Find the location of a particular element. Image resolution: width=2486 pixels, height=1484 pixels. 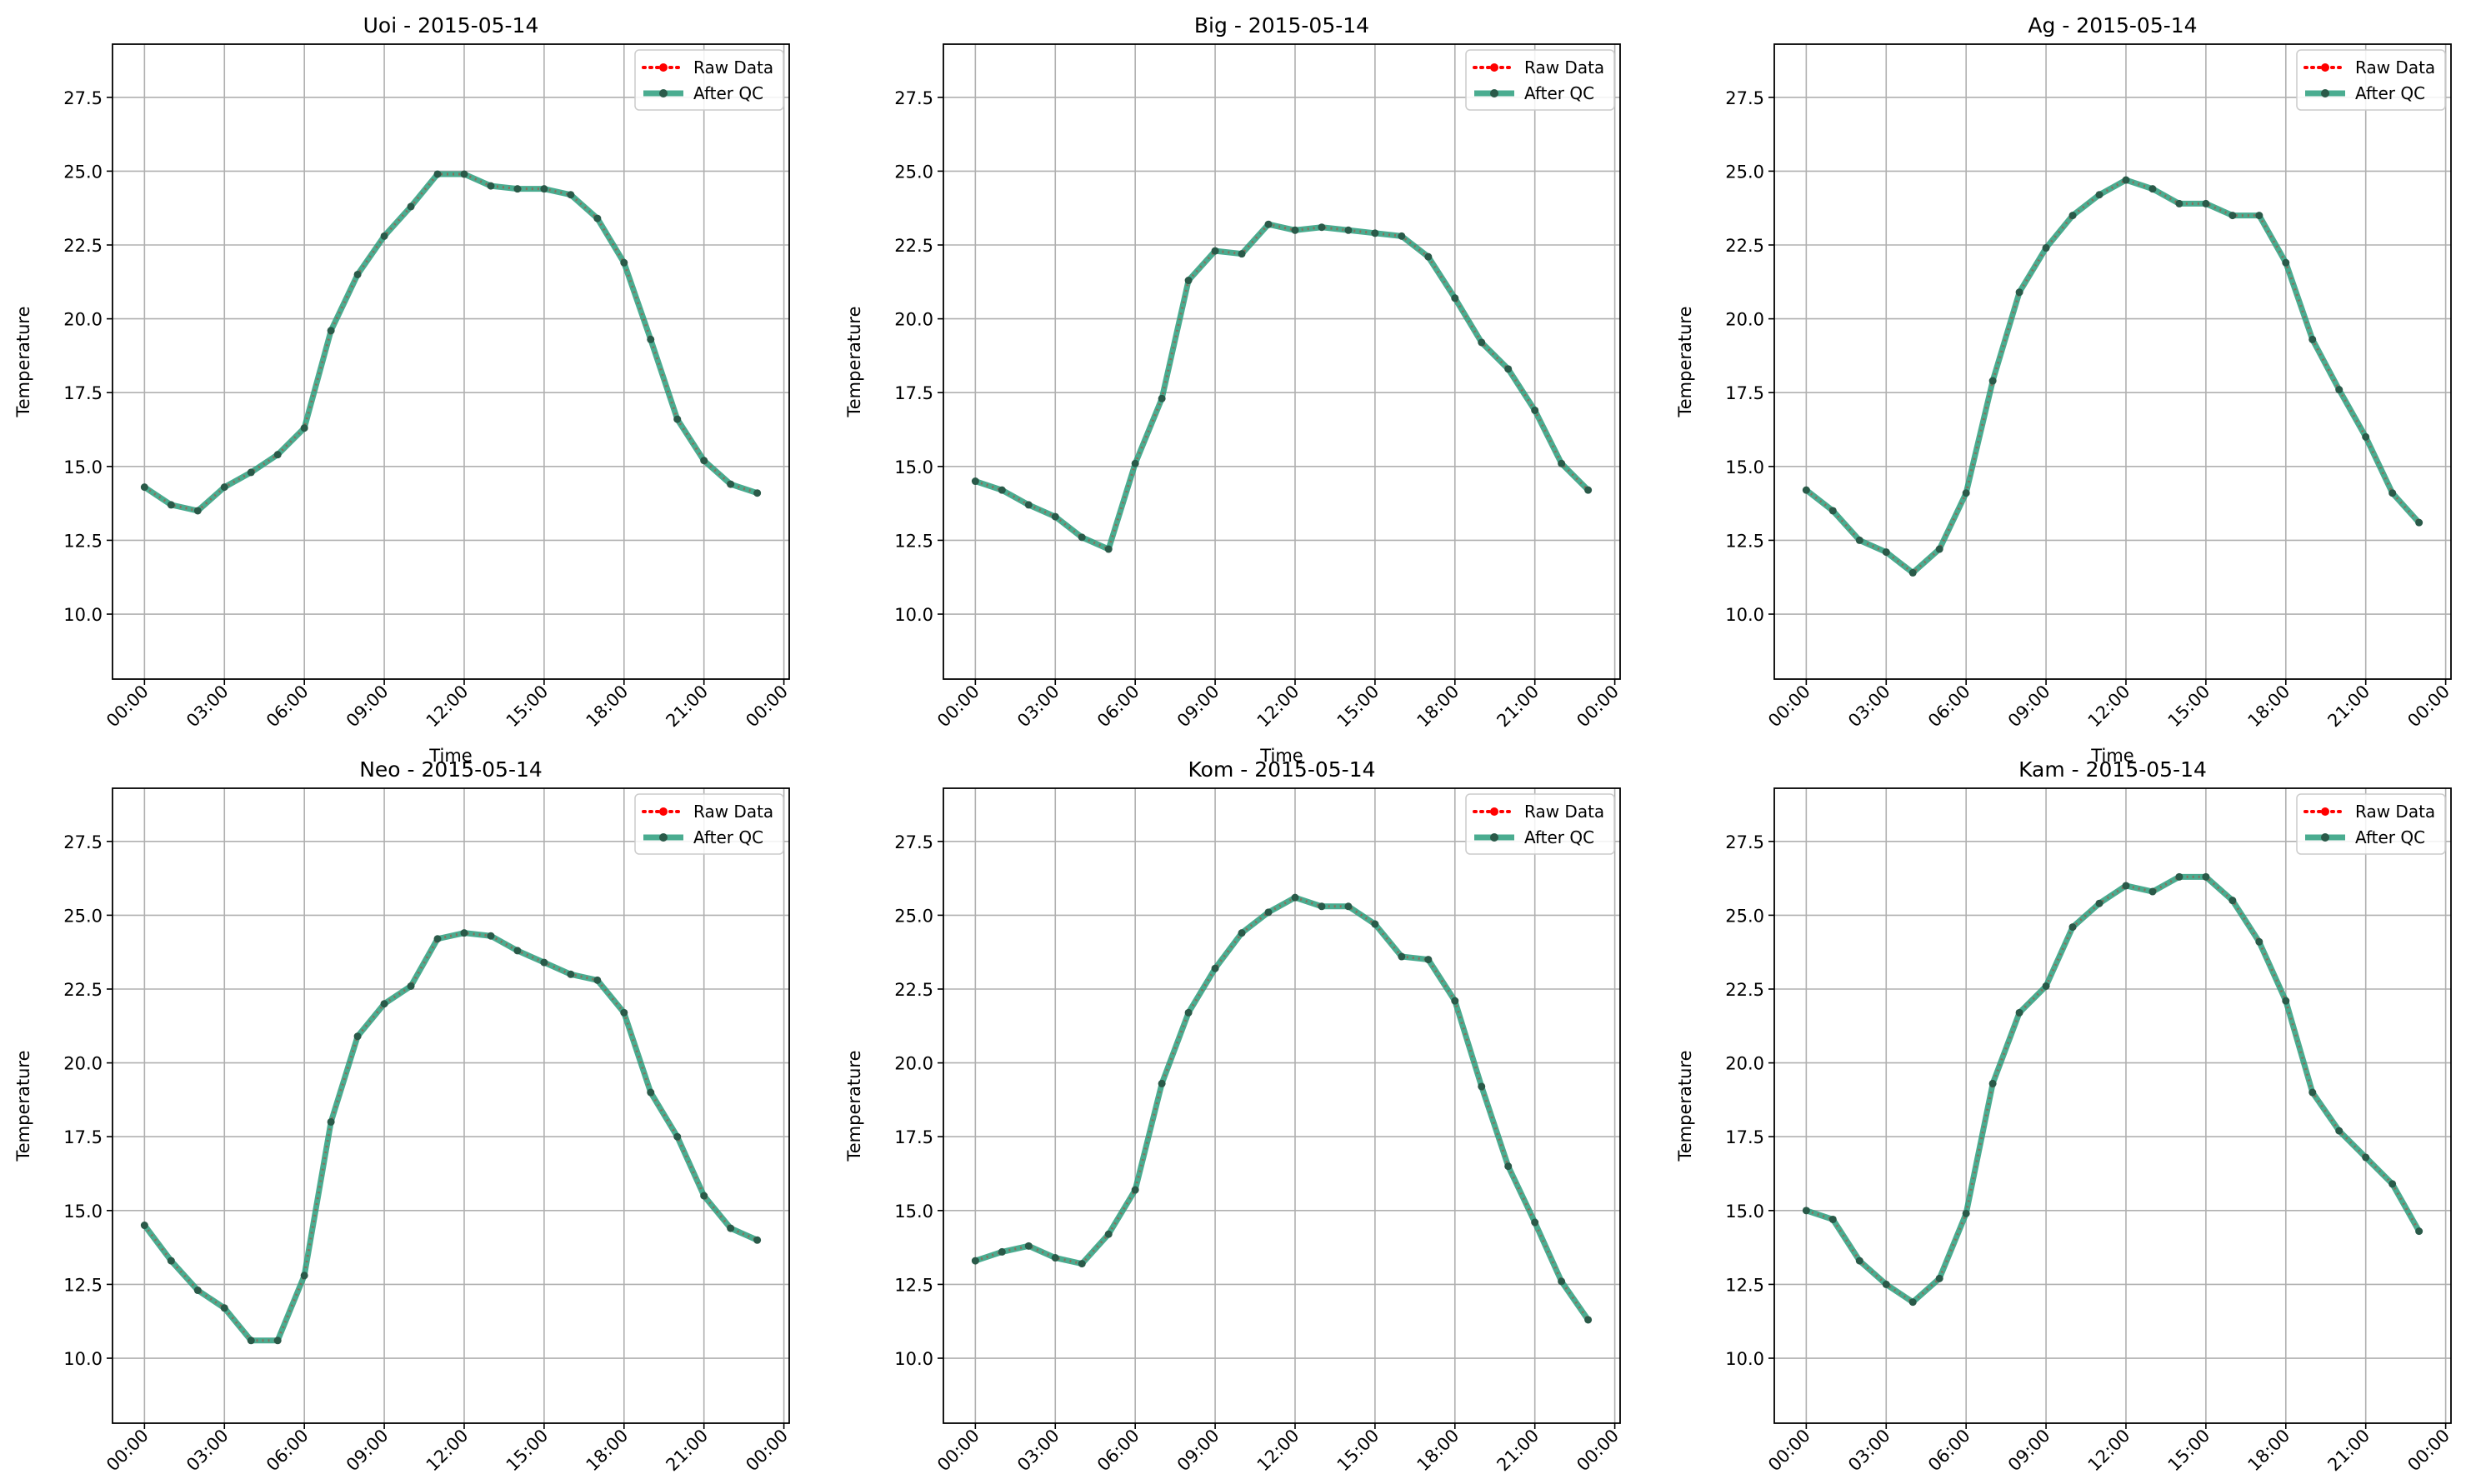

legend-label-after-qc: After QC is located at coordinates (728, 93).